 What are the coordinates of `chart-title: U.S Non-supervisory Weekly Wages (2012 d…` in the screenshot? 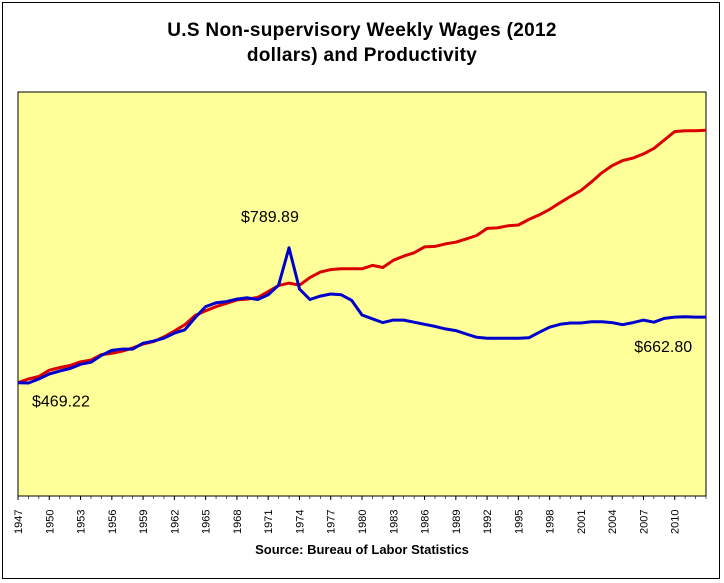 It's located at (362, 43).